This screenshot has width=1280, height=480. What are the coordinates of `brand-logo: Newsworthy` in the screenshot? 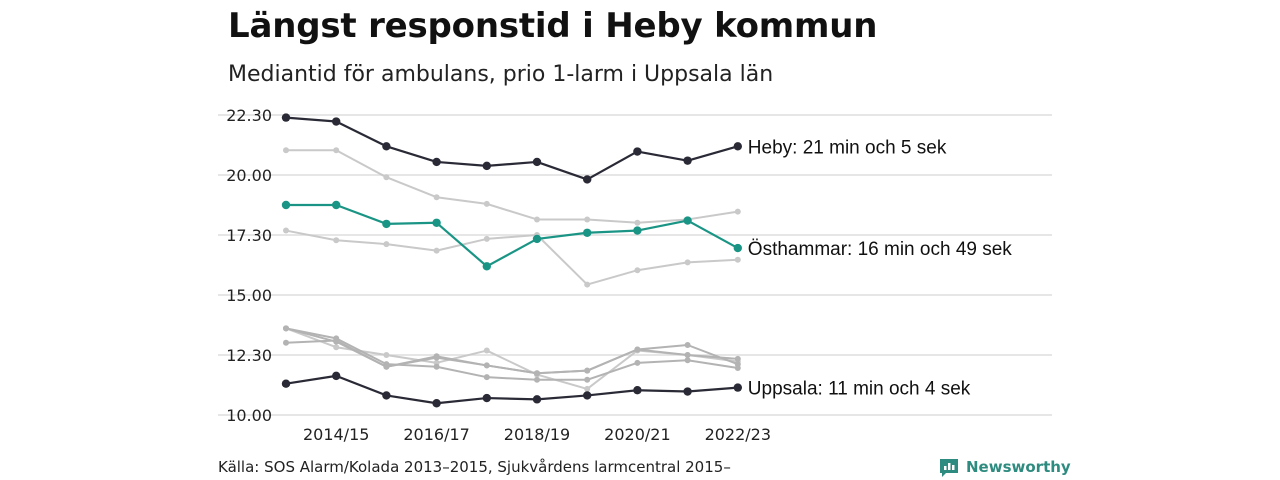 It's located at (1004, 467).